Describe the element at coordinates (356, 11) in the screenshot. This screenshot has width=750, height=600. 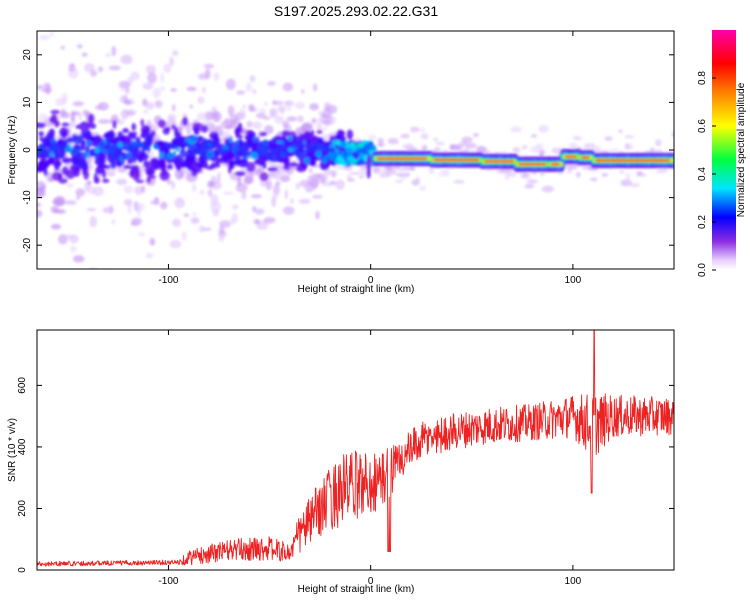
I see `figure-title: S197.2025.293.02.22.G31` at that location.